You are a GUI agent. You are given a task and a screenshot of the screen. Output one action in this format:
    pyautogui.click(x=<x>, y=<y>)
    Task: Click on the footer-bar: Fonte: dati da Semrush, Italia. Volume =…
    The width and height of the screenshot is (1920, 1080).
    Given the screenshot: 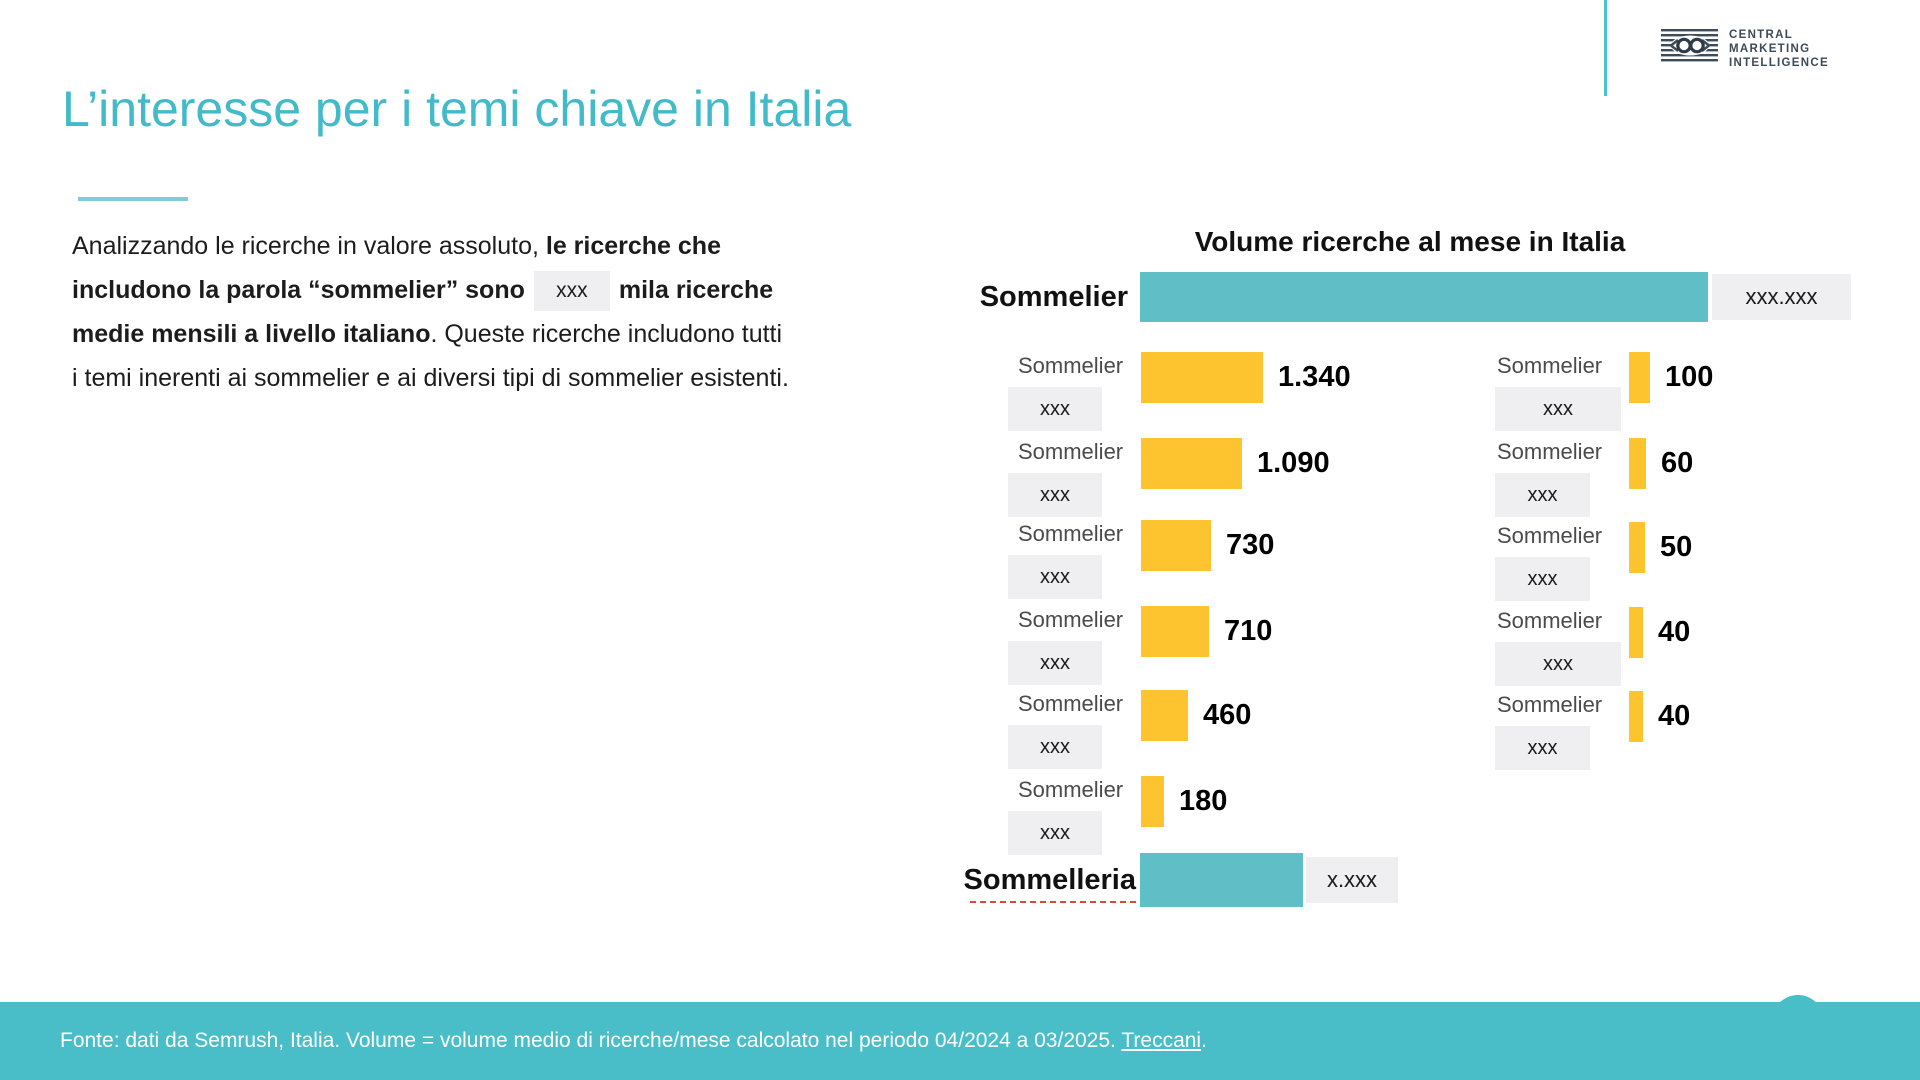 What is the action you would take?
    pyautogui.click(x=960, y=1041)
    